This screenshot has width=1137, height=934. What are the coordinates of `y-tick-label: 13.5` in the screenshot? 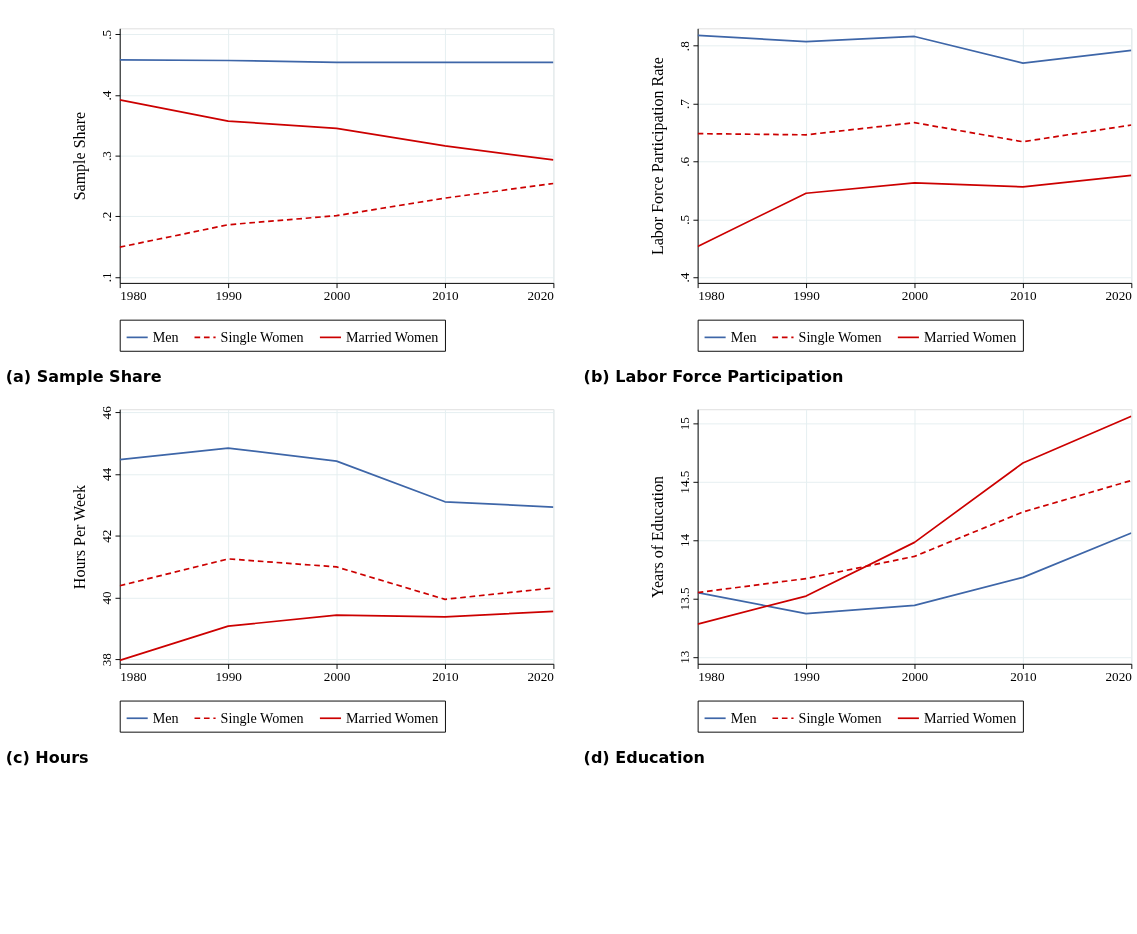 It's located at (684, 598).